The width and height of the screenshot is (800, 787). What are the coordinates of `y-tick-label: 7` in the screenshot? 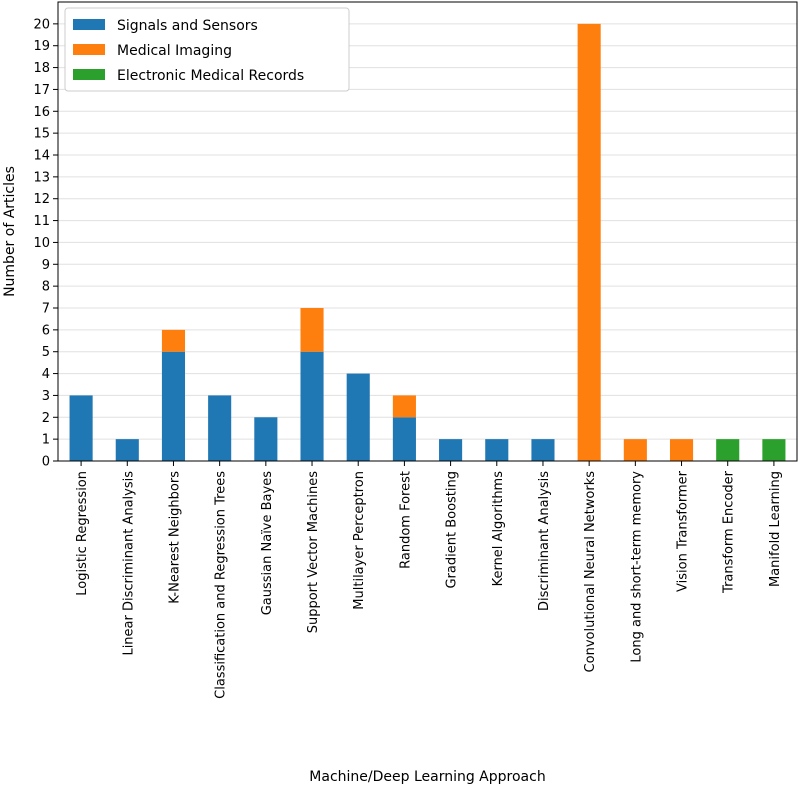 It's located at (46, 309).